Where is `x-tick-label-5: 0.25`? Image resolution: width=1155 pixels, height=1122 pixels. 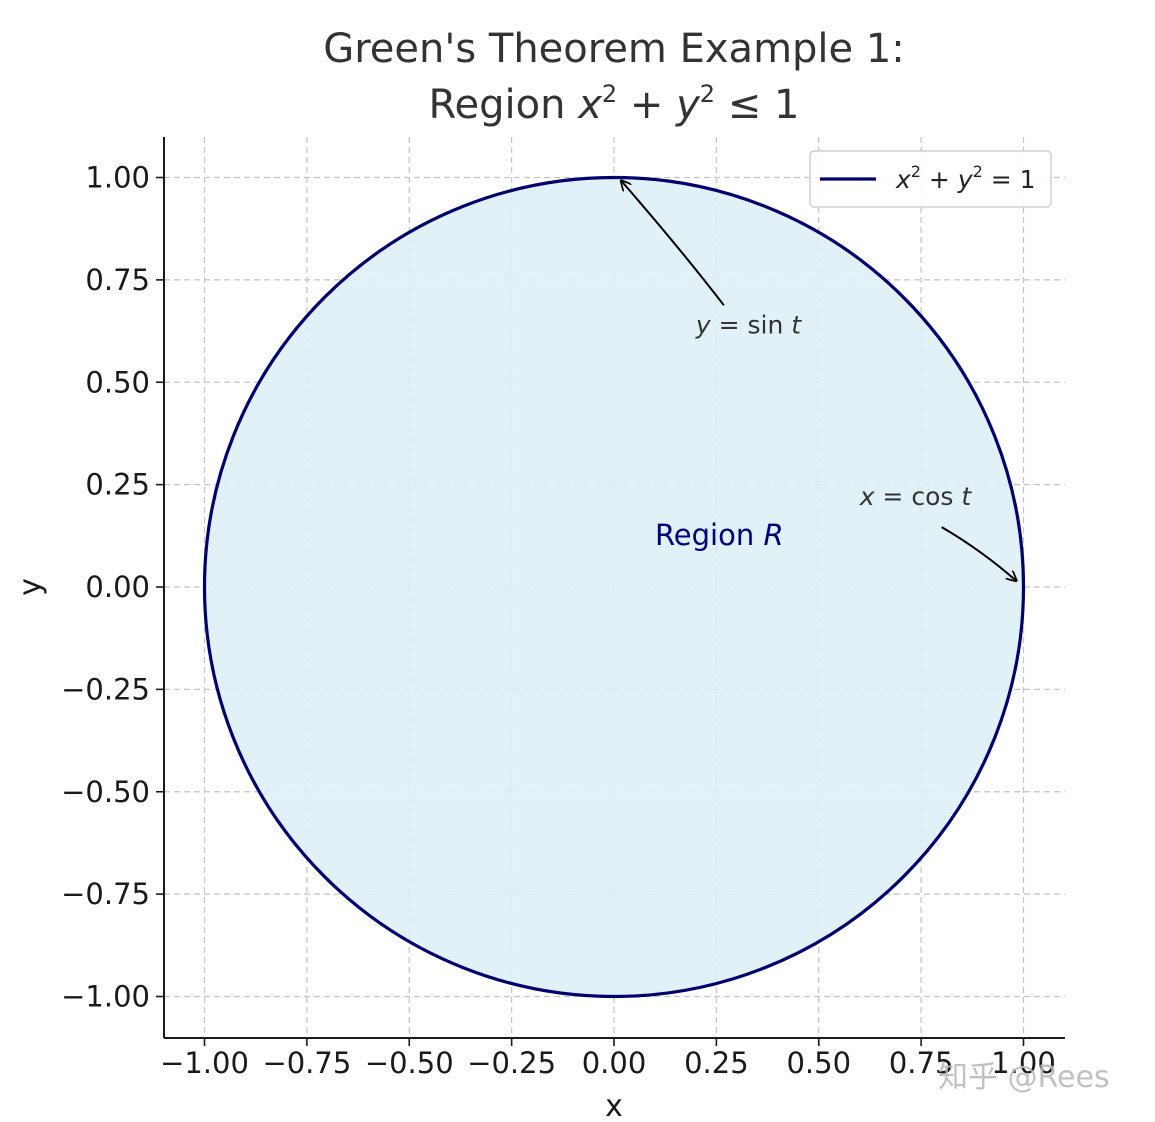
x-tick-label-5: 0.25 is located at coordinates (716, 1063).